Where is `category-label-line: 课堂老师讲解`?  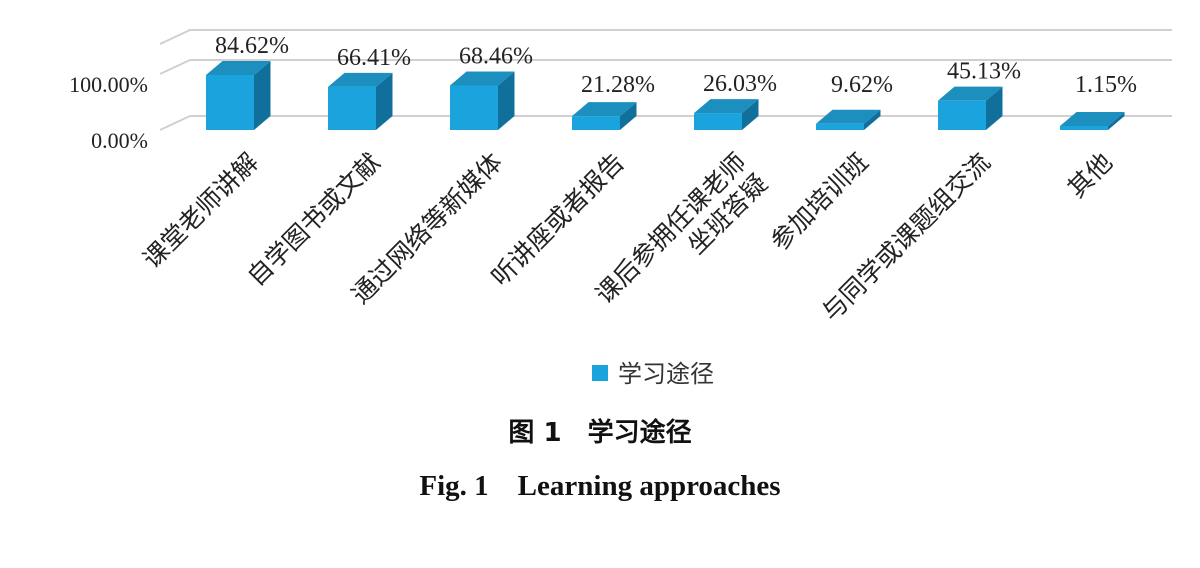 category-label-line: 课堂老师讲解 is located at coordinates (200, 210).